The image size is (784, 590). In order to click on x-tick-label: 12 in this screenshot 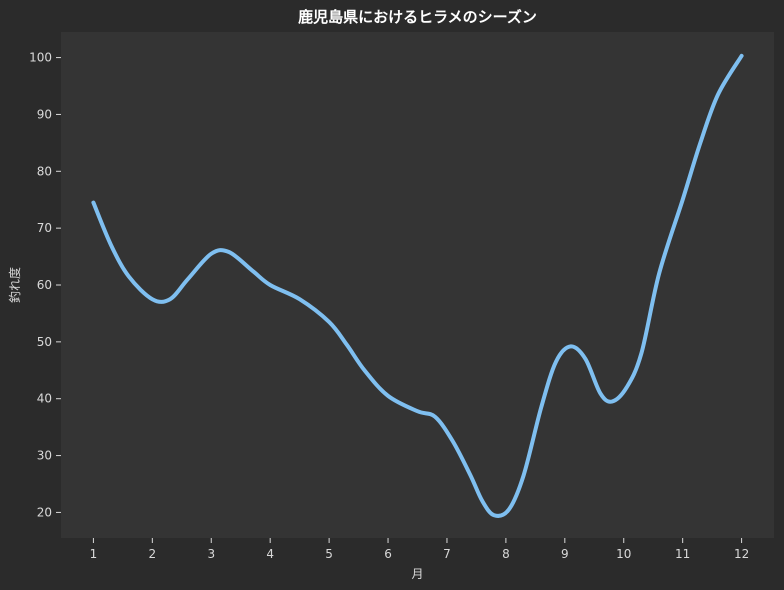, I will do `click(741, 554)`.